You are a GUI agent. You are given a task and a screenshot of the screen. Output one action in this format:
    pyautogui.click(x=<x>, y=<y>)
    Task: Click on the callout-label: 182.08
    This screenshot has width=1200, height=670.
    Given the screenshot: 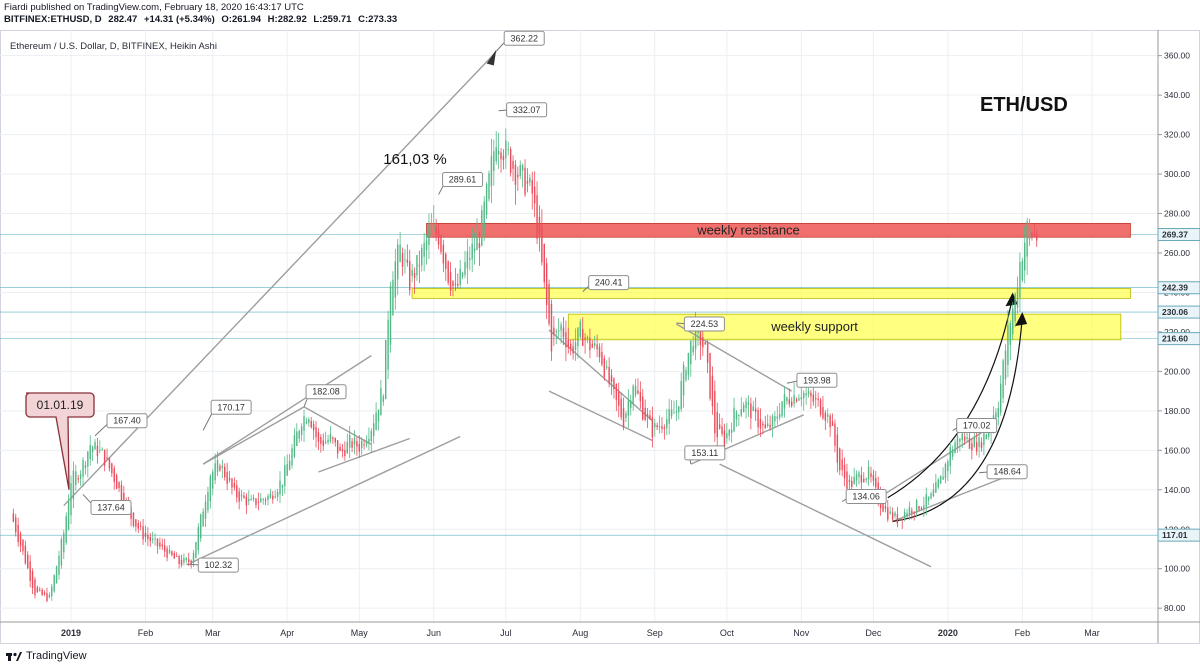 What is the action you would take?
    pyautogui.click(x=326, y=392)
    